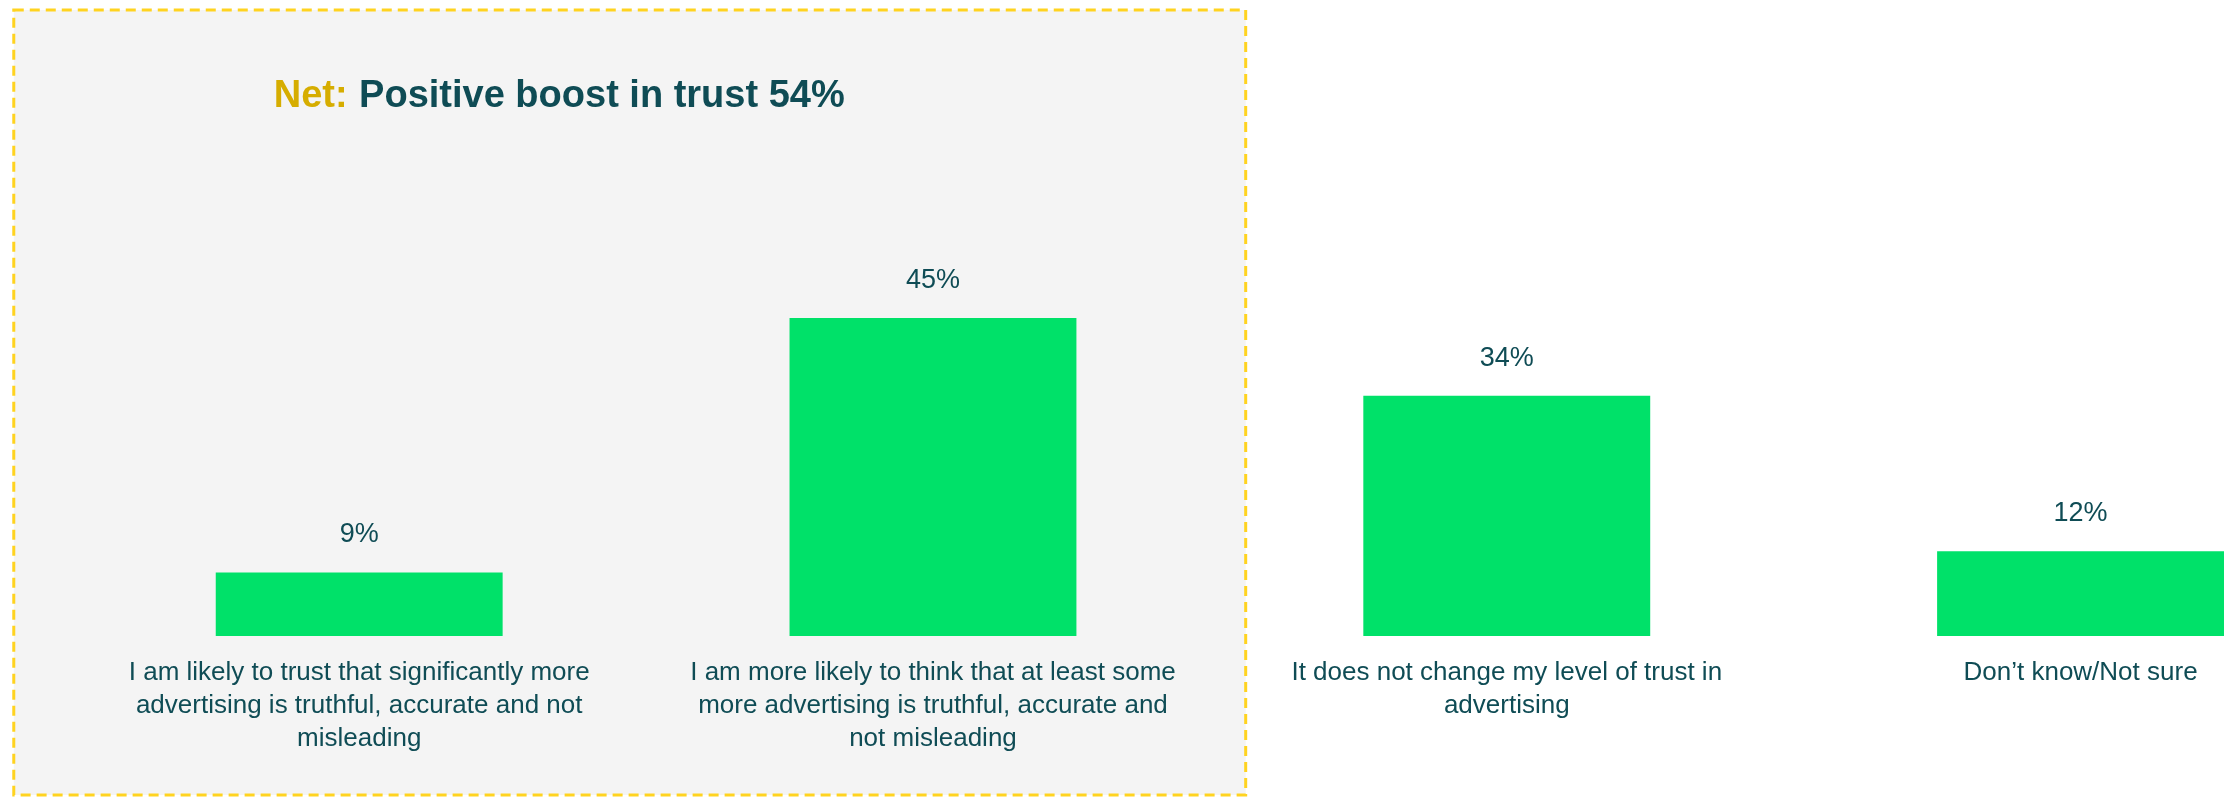 Image resolution: width=2225 pixels, height=799 pixels. What do you see at coordinates (932, 279) in the screenshot?
I see `data-label: 45%` at bounding box center [932, 279].